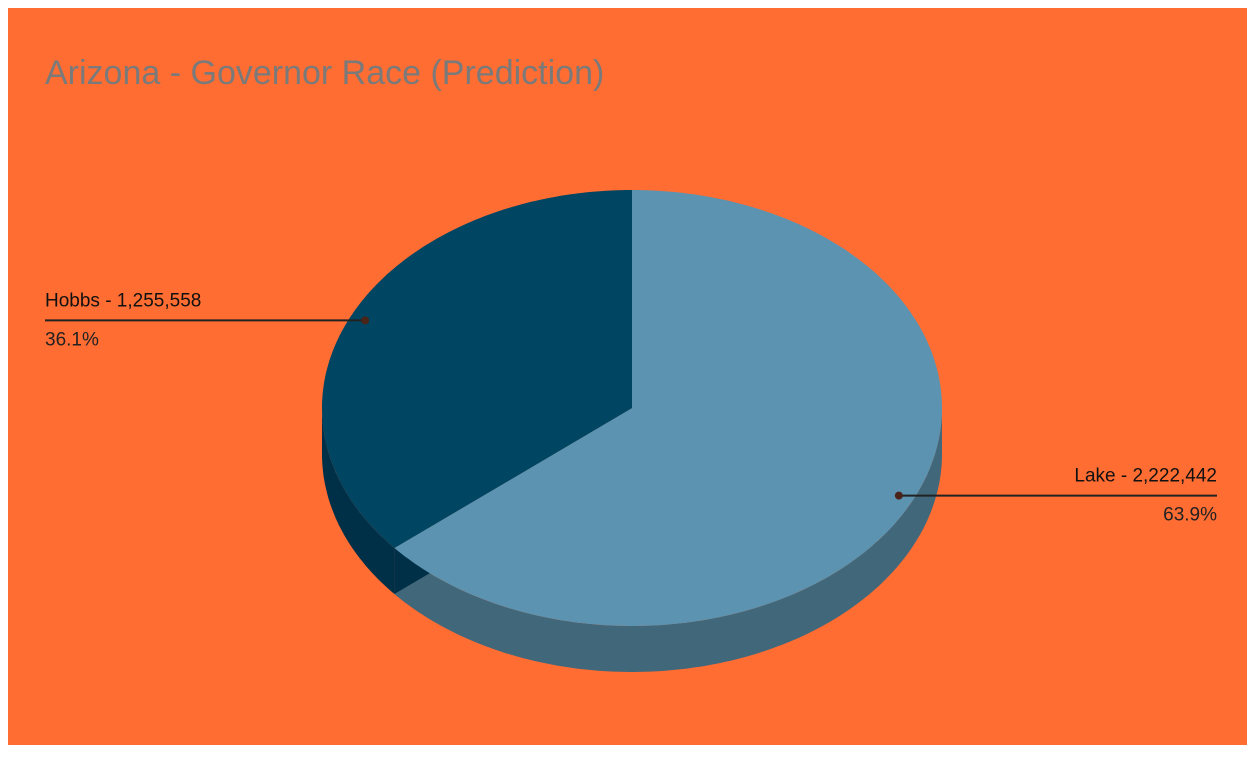 The width and height of the screenshot is (1255, 772). What do you see at coordinates (324, 73) in the screenshot?
I see `chart-title: Arizona - Governor Race (Prediction)` at bounding box center [324, 73].